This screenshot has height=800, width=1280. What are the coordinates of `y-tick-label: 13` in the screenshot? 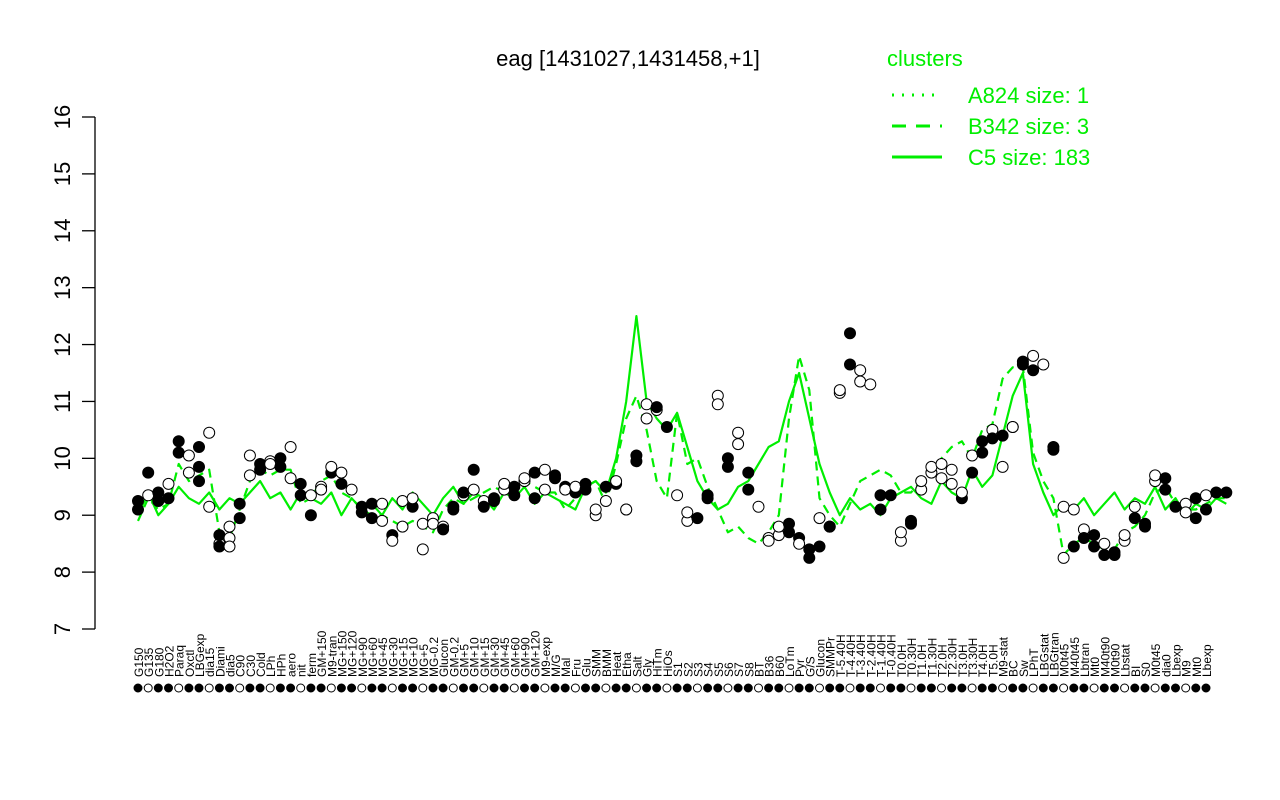 It's located at (62, 287).